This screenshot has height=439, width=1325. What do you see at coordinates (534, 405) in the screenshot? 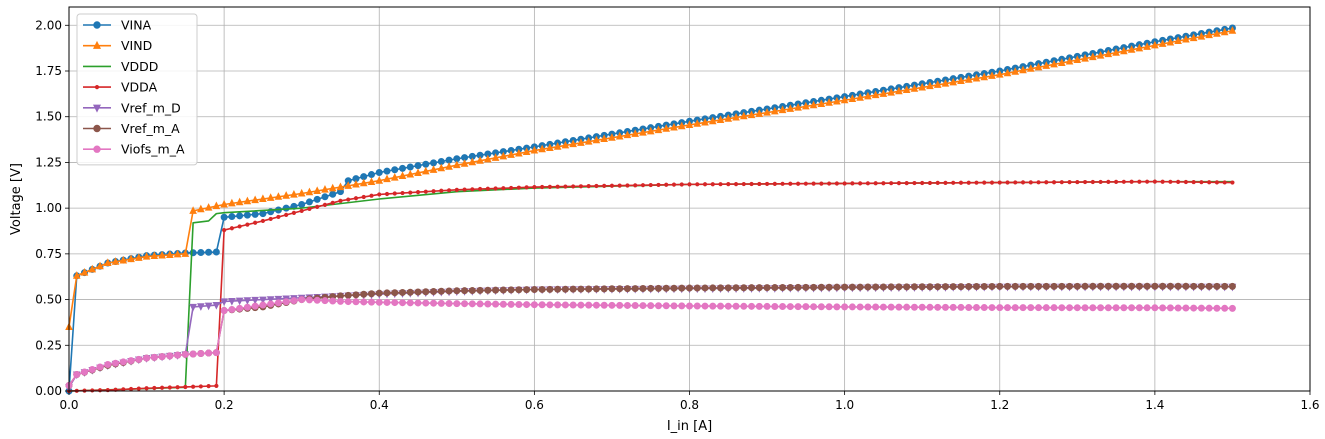
I see `x-tick-label: 0.6` at bounding box center [534, 405].